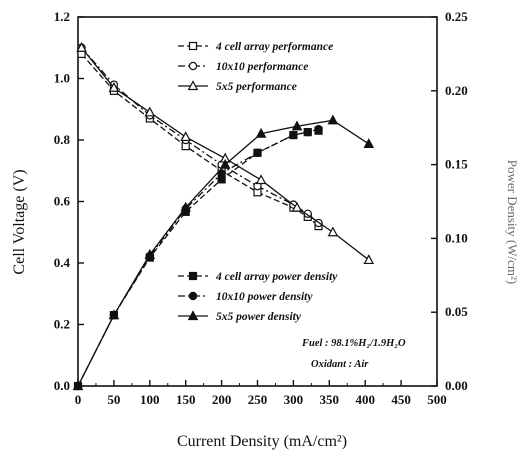  Describe the element at coordinates (258, 399) in the screenshot. I see `x-tick-label: 250` at that location.